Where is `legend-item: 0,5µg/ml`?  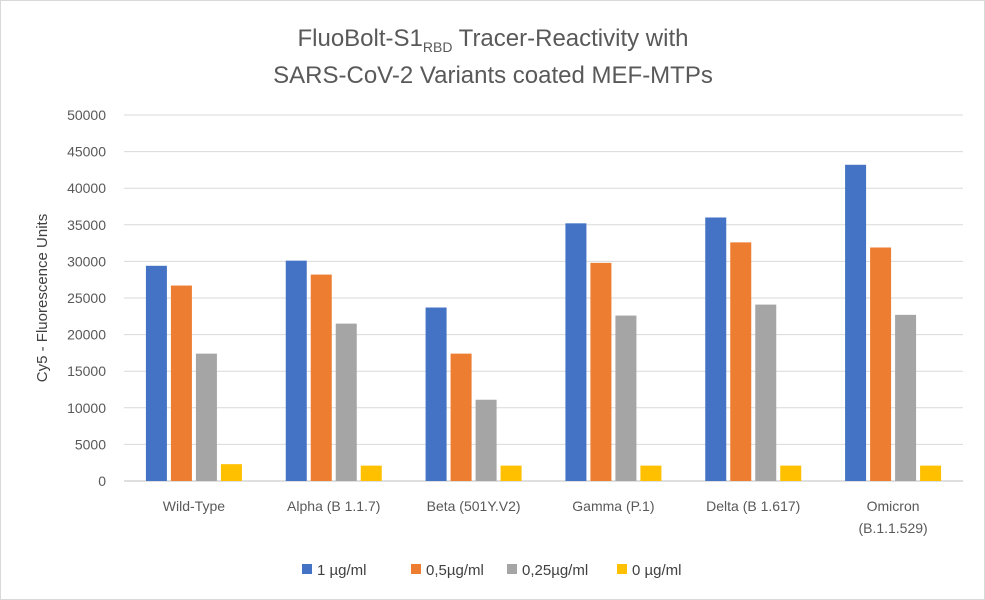
legend-item: 0,5µg/ml is located at coordinates (447, 570).